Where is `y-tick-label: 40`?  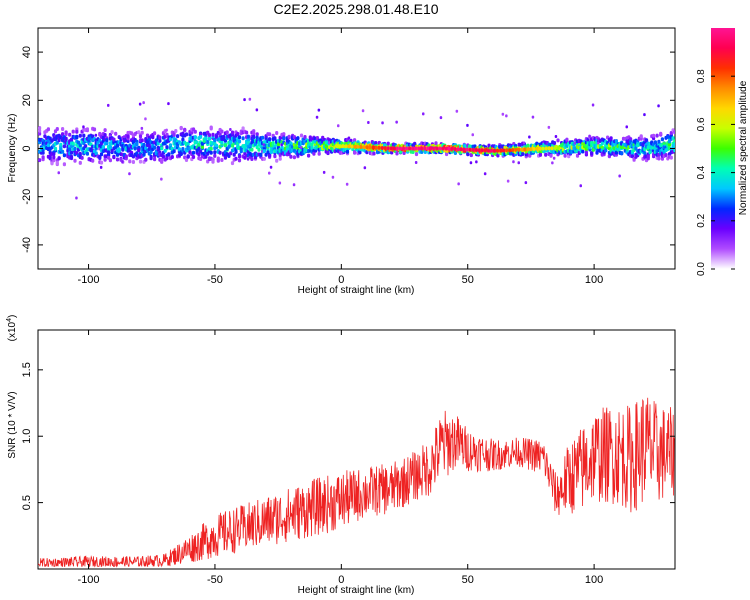 y-tick-label: 40 is located at coordinates (27, 52).